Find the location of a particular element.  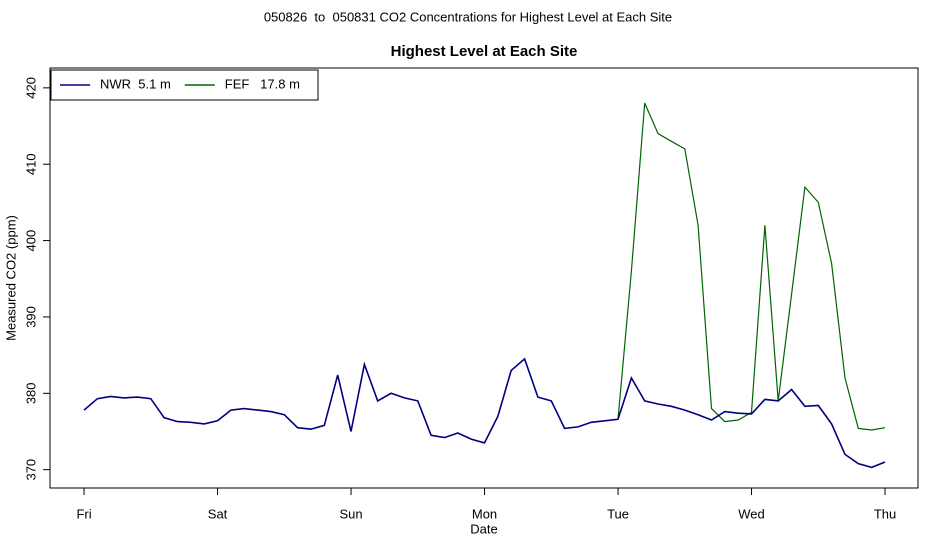

y-axis-label: Measured CO2 (ppm) is located at coordinates (10, 278).